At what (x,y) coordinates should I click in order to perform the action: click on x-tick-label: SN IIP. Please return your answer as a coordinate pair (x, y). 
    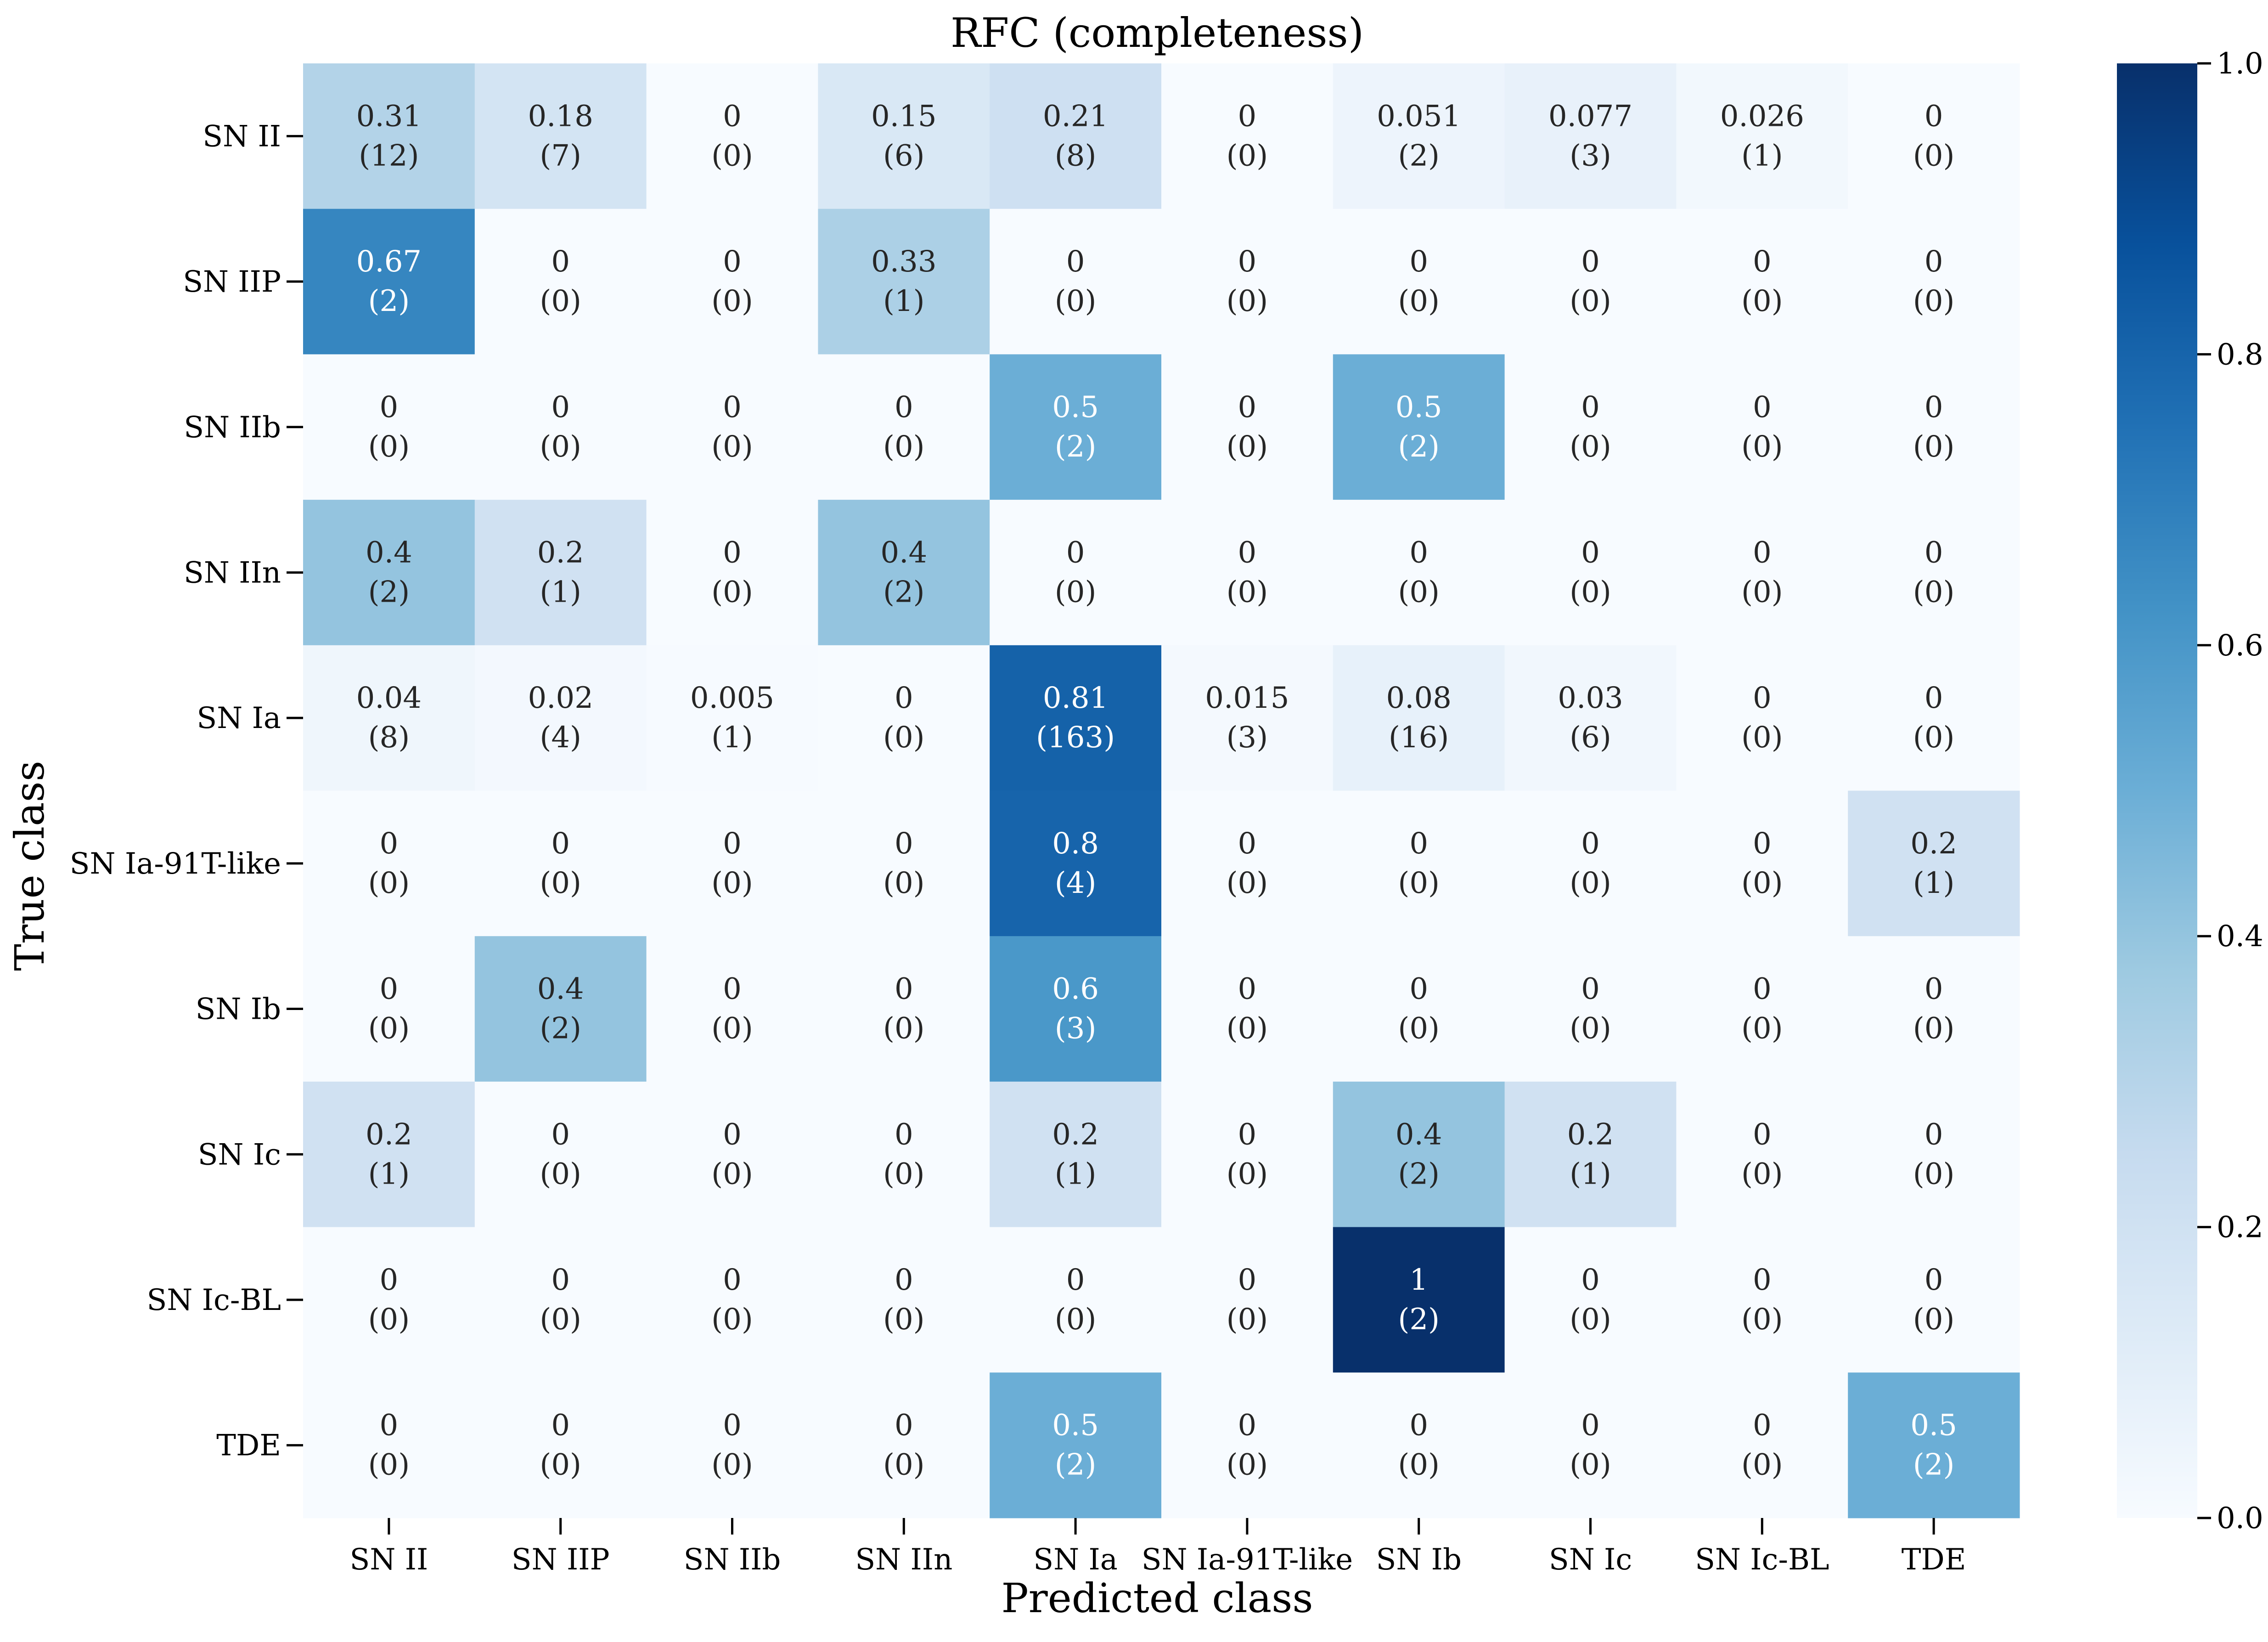
    Looking at the image, I should click on (561, 1560).